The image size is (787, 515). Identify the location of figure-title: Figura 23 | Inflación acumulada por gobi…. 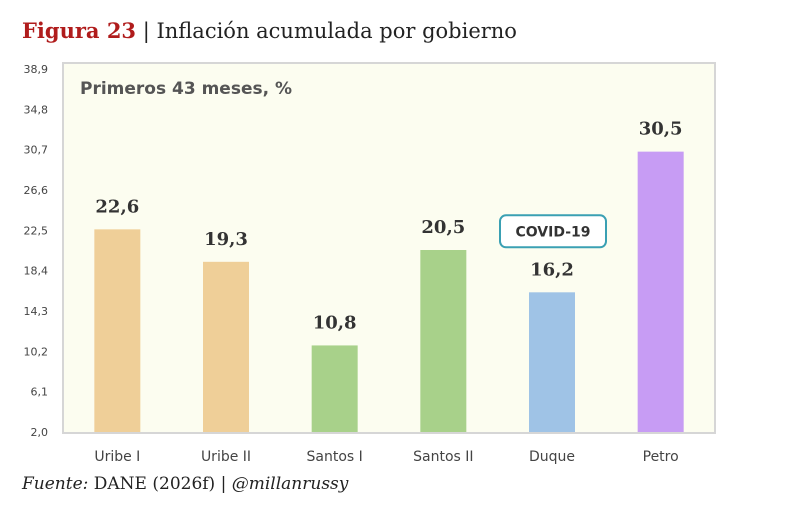
(269, 30).